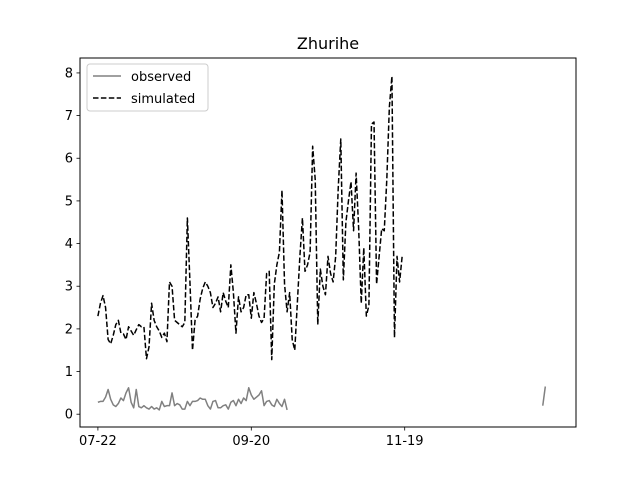  Describe the element at coordinates (69, 159) in the screenshot. I see `y-tick-label: 6` at that location.